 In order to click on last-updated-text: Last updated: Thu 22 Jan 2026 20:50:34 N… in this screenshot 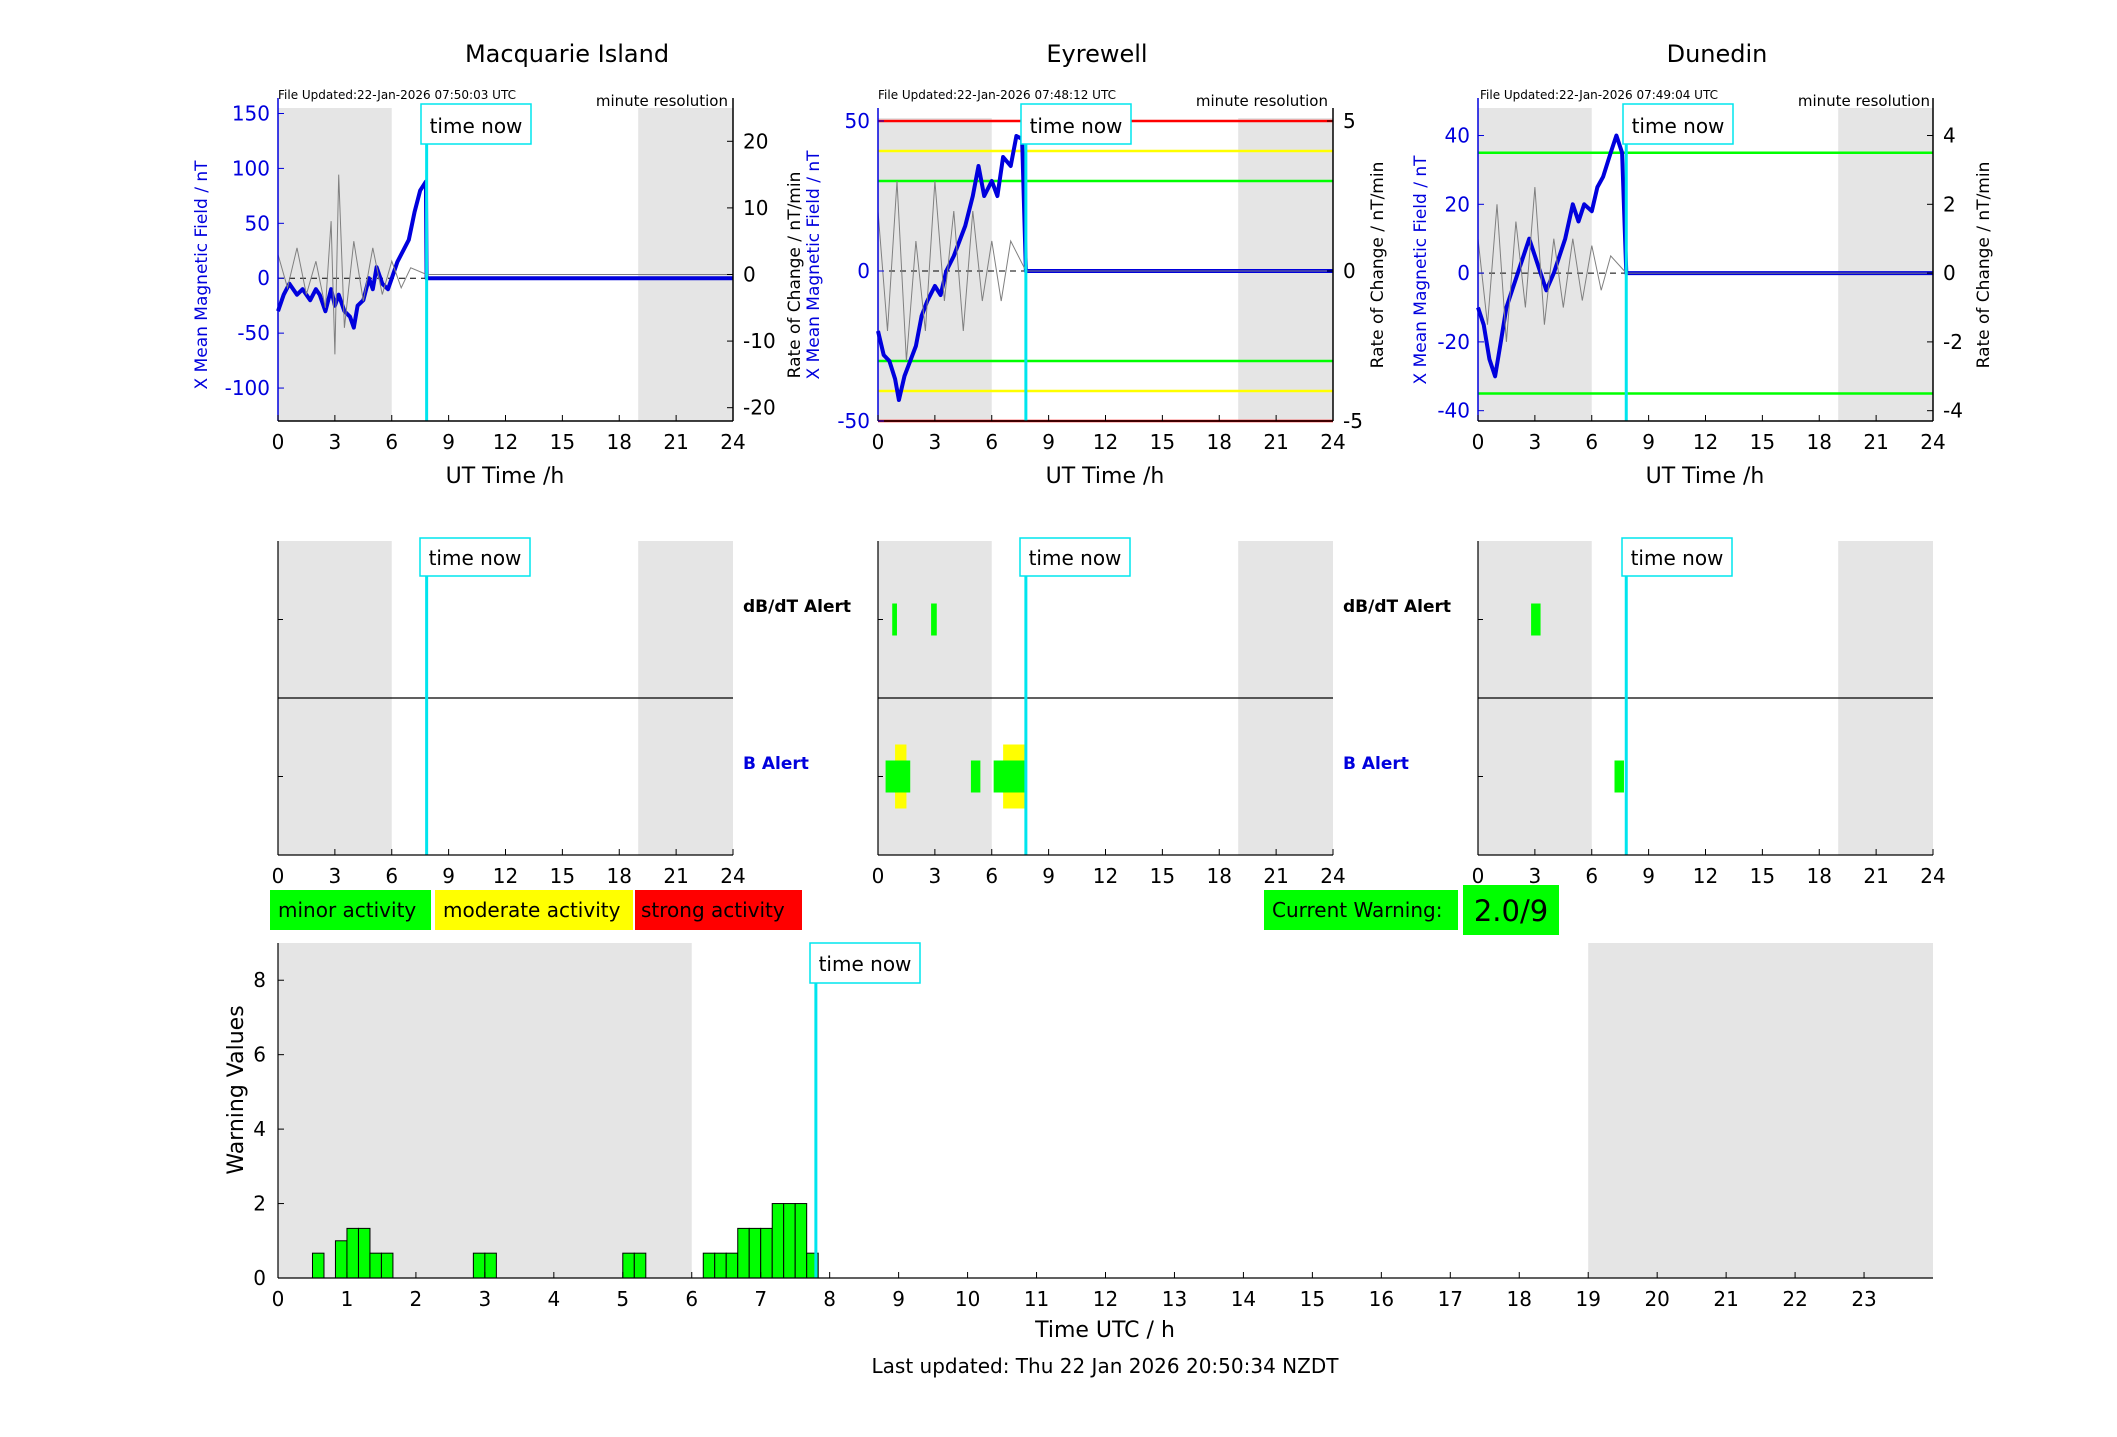, I will do `click(1106, 1366)`.